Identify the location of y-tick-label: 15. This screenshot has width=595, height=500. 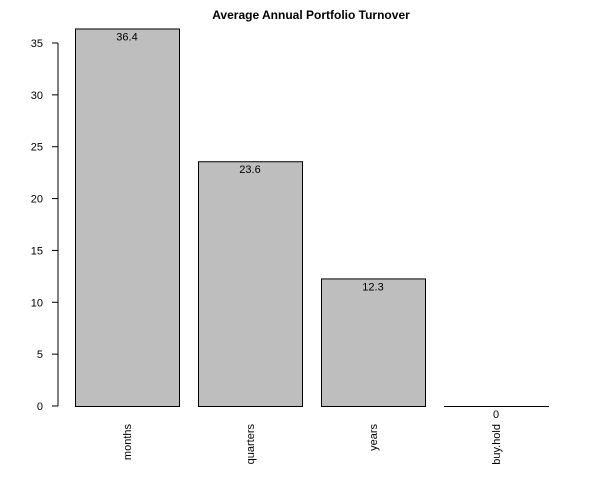
(37, 251).